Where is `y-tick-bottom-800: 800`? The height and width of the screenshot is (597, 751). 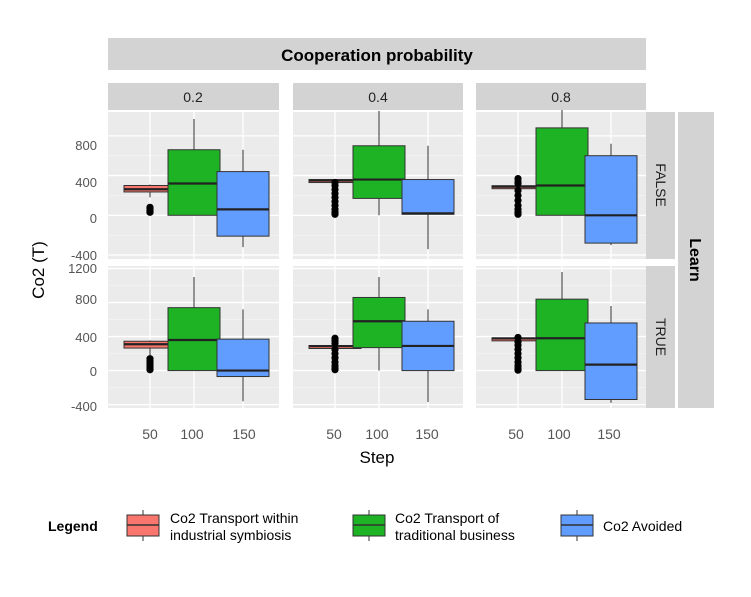 y-tick-bottom-800: 800 is located at coordinates (86, 299).